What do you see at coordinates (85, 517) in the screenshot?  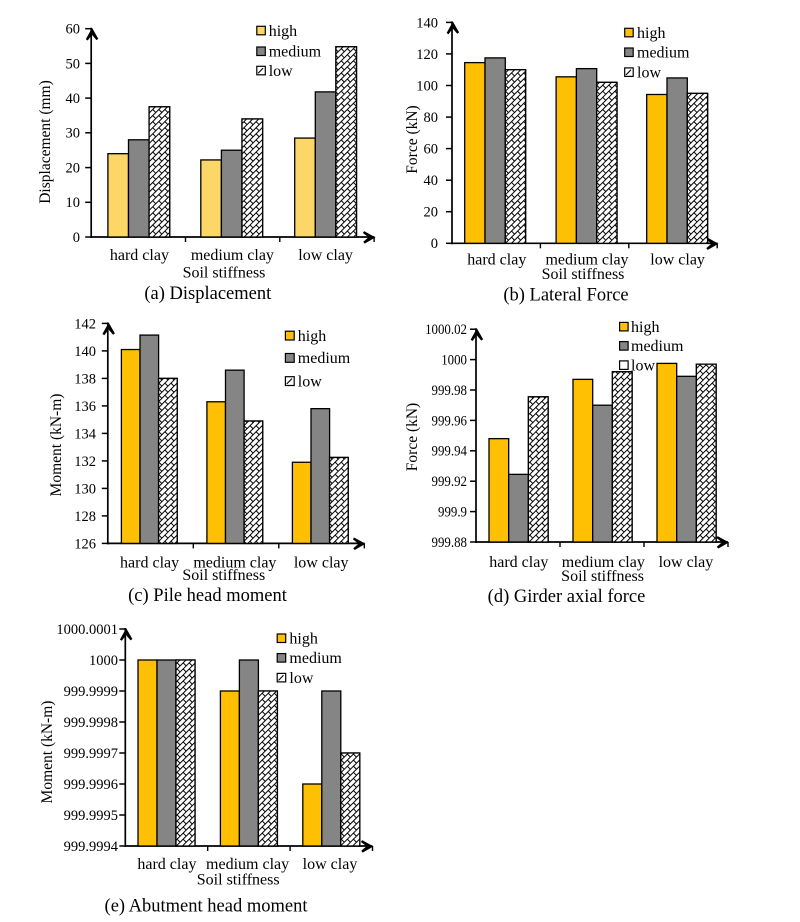 I see `svg-text: 128` at bounding box center [85, 517].